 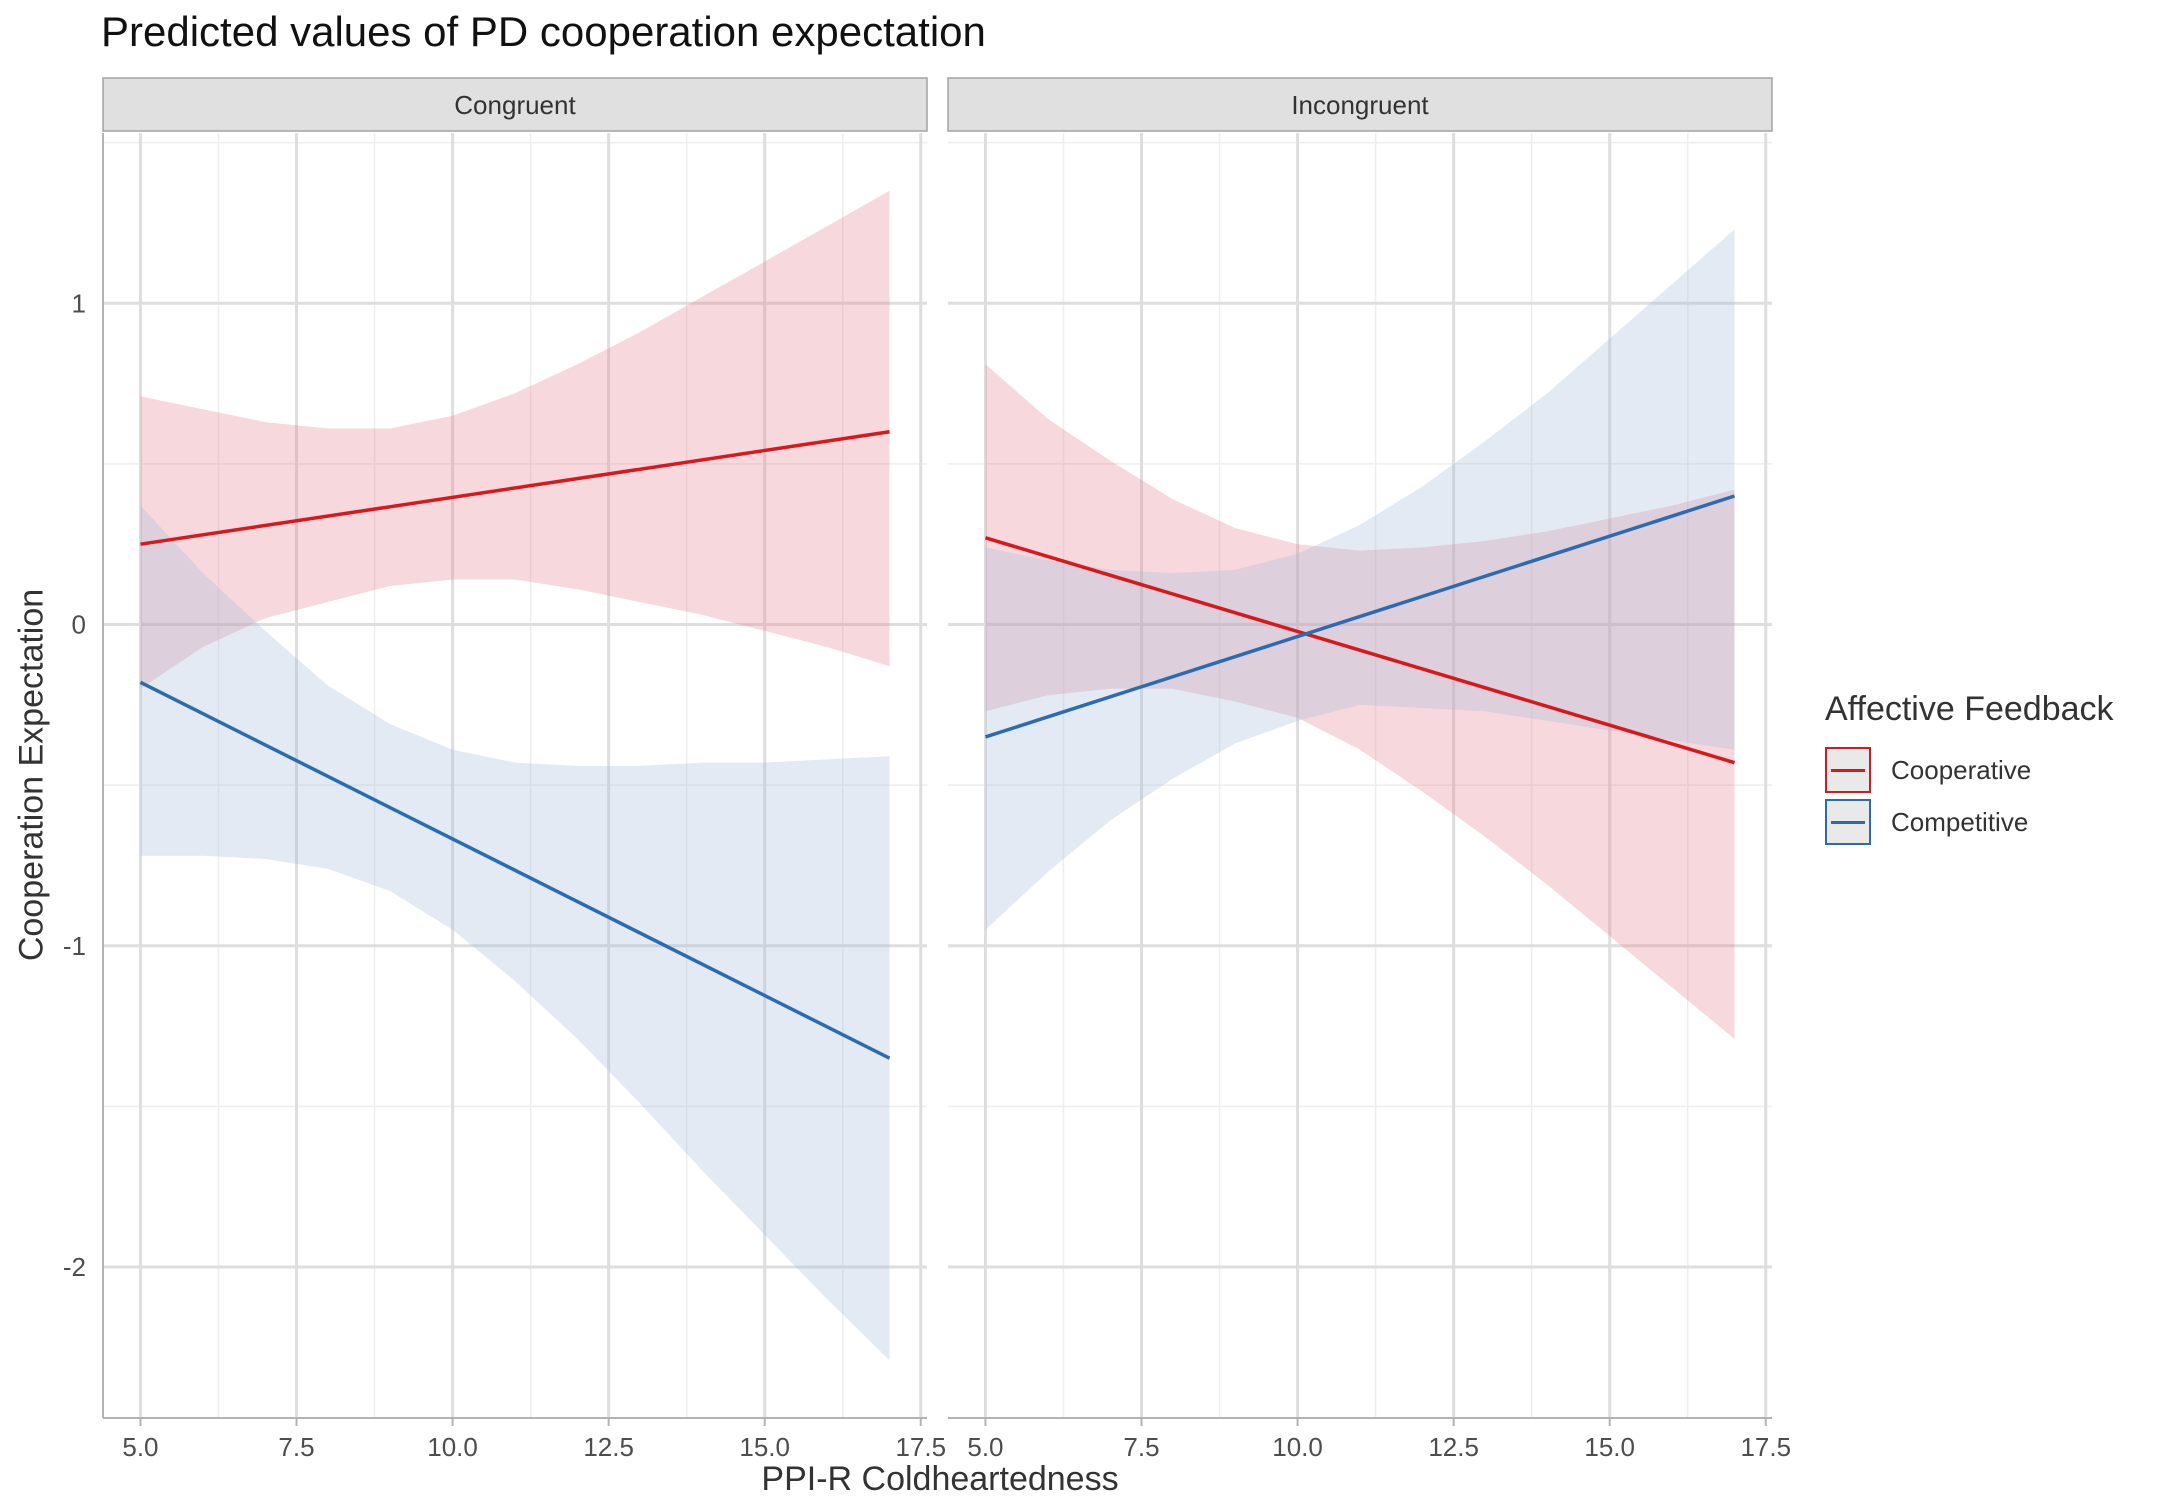 I want to click on legend-item-cooperative: Cooperative, so click(x=1928, y=770).